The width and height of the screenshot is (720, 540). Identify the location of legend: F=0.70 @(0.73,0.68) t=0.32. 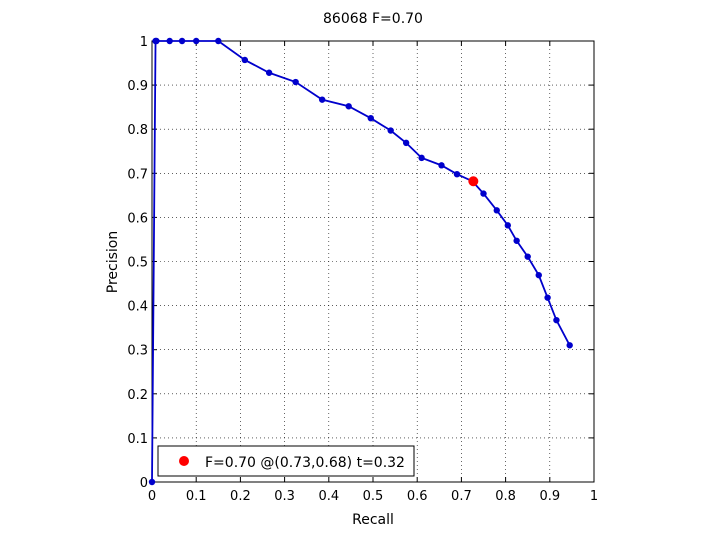
(286, 461).